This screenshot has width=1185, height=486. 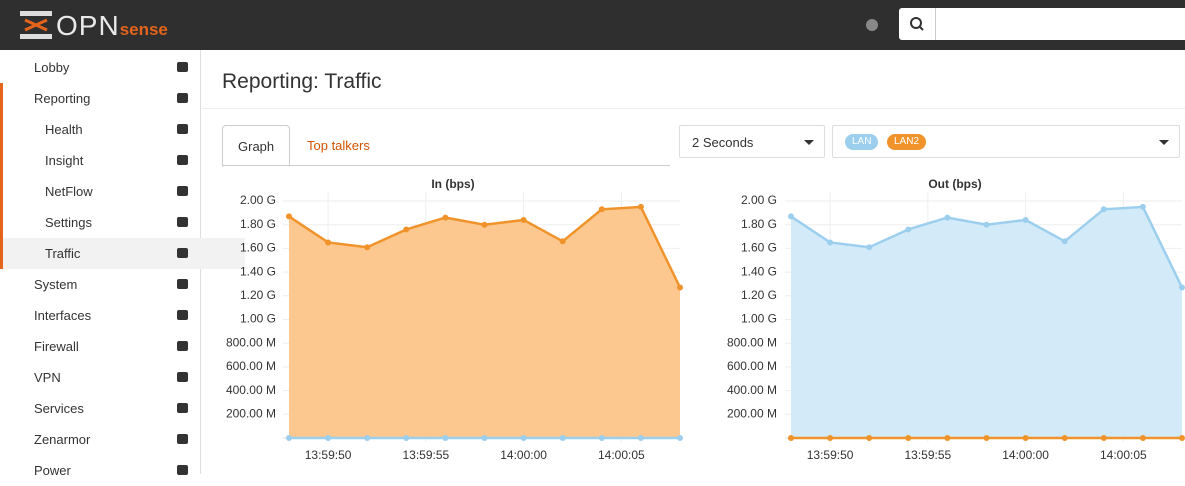 What do you see at coordinates (117, 346) in the screenshot?
I see `menu-item: Firewall` at bounding box center [117, 346].